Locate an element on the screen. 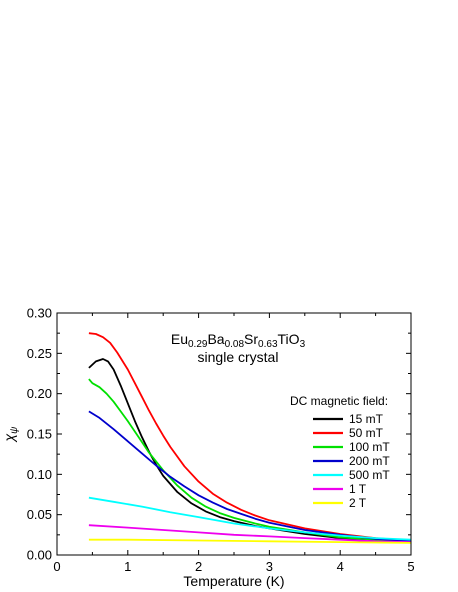 Image resolution: width=458 pixels, height=592 pixels. x-tick-label: 3 is located at coordinates (269, 566).